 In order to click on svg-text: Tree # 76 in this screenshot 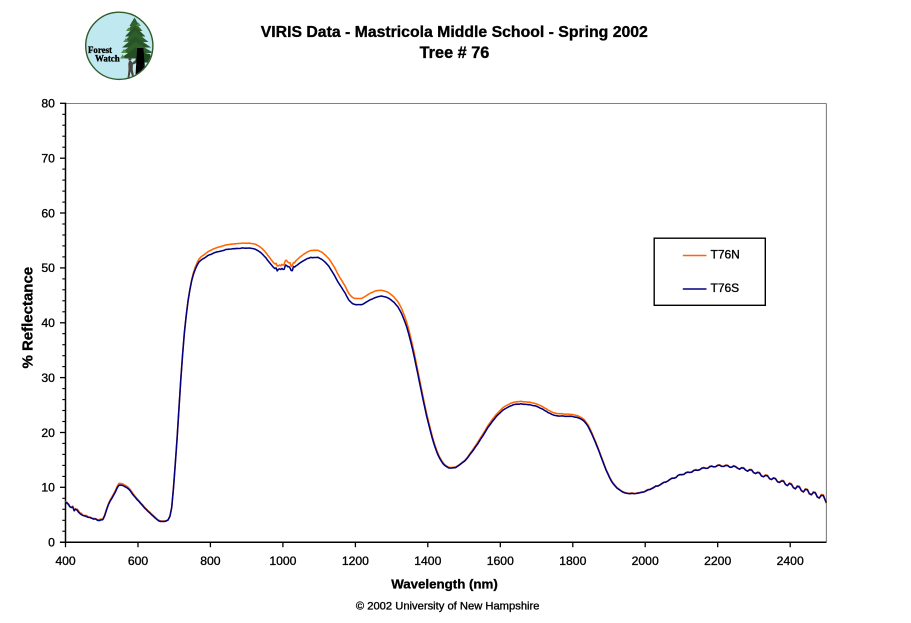, I will do `click(455, 53)`.